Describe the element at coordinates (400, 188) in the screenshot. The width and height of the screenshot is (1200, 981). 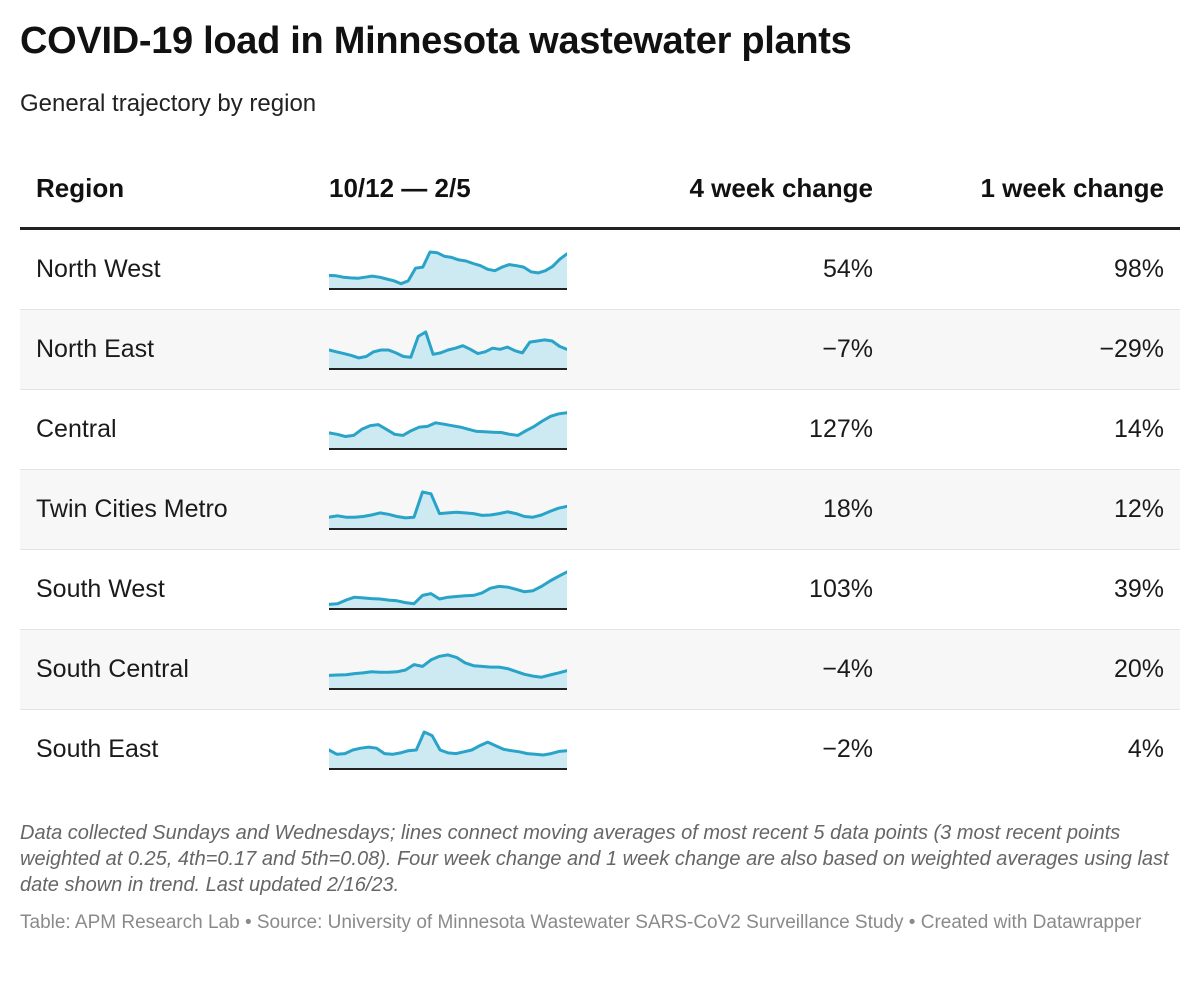
I see `header-trend: 10/12 — 2/5` at that location.